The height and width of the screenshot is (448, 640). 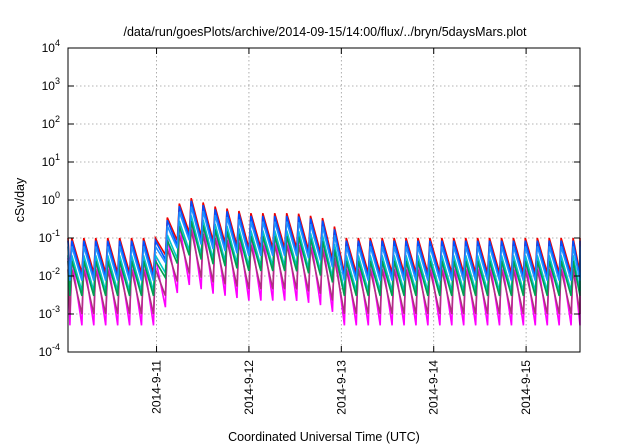 What do you see at coordinates (324, 437) in the screenshot?
I see `x-axis-label: Coordinated Universal Time (UTC)` at bounding box center [324, 437].